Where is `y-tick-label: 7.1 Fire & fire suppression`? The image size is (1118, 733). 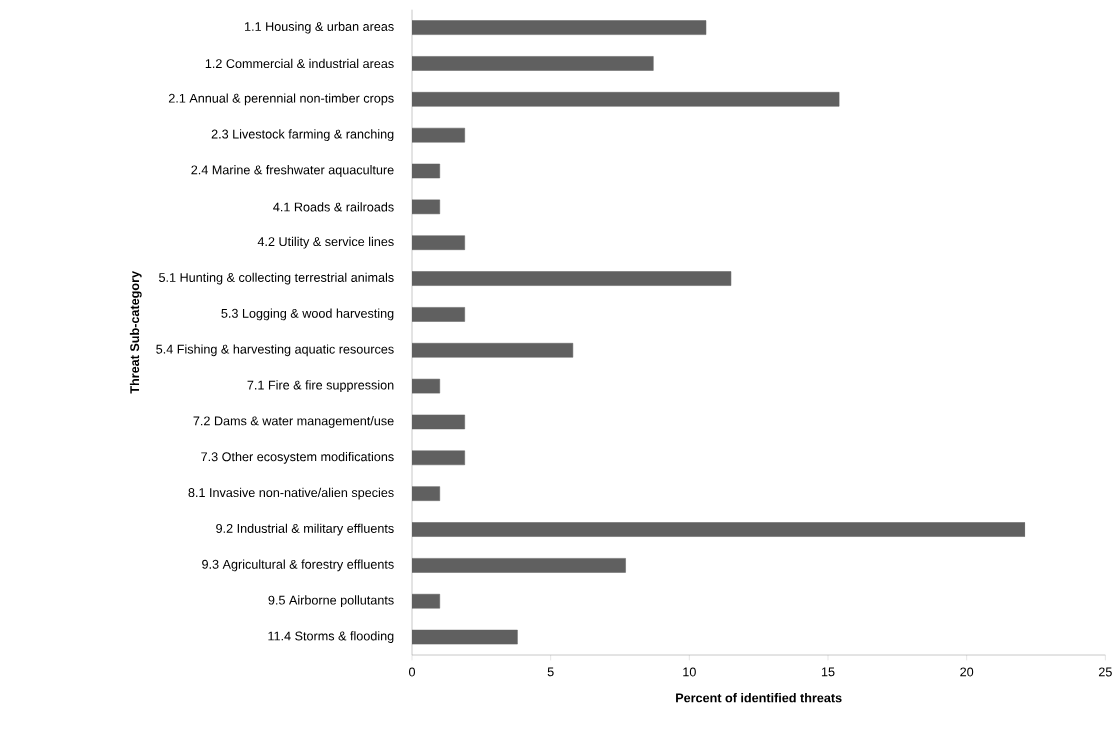
y-tick-label: 7.1 Fire & fire suppression is located at coordinates (320, 386).